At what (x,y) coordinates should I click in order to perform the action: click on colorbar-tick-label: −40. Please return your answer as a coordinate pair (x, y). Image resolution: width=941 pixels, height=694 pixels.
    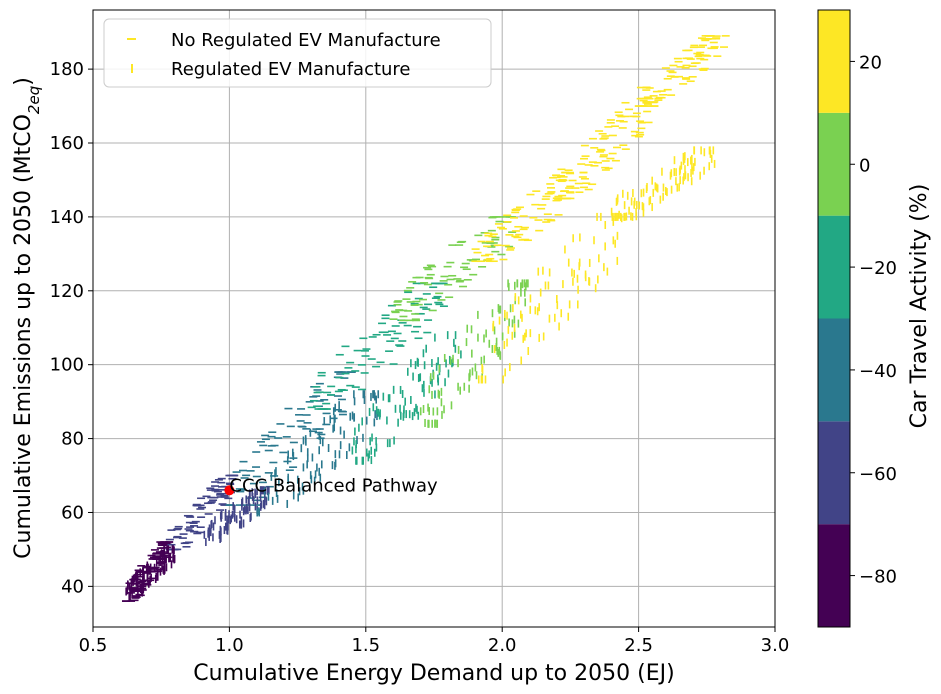
    Looking at the image, I should click on (878, 371).